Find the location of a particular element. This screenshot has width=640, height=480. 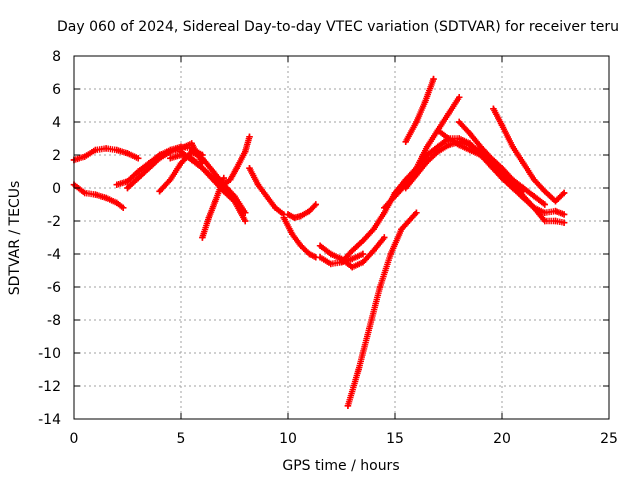

y-tick-label: 6 is located at coordinates (56, 90).